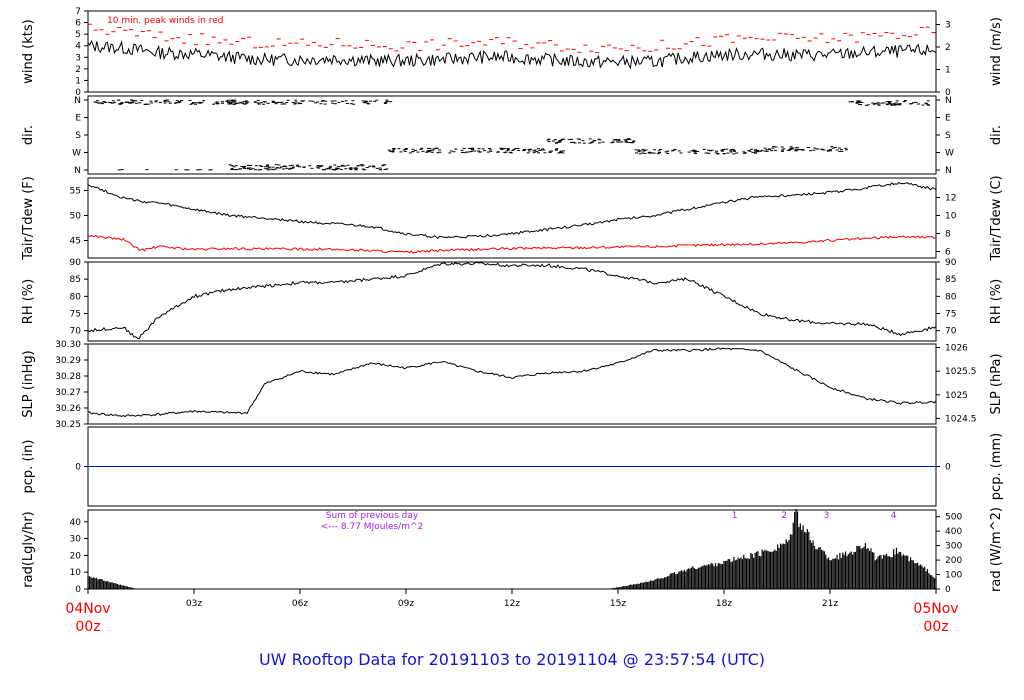  I want to click on radiation-marker: 3, so click(827, 516).